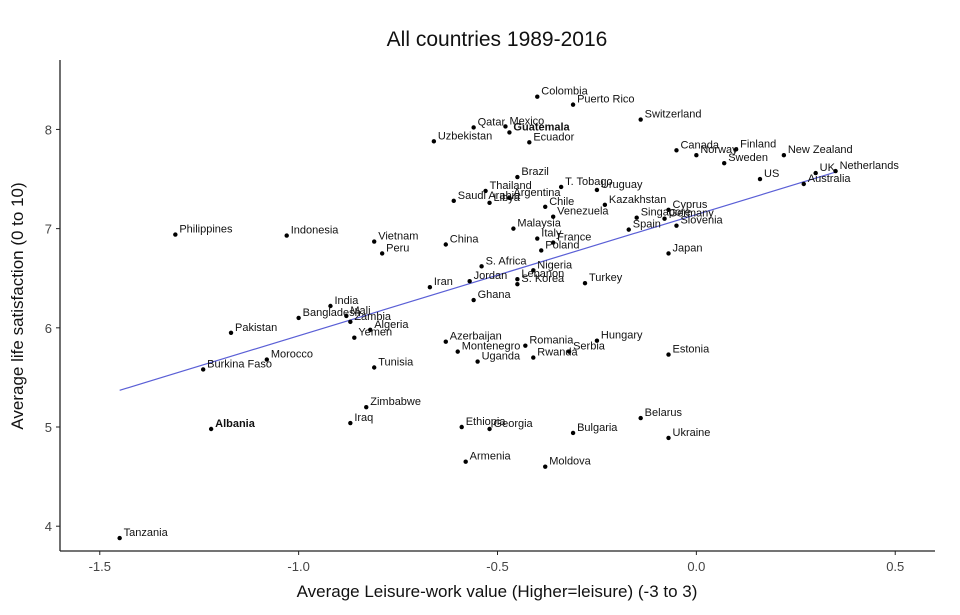  I want to click on point-label: Jordan, so click(491, 276).